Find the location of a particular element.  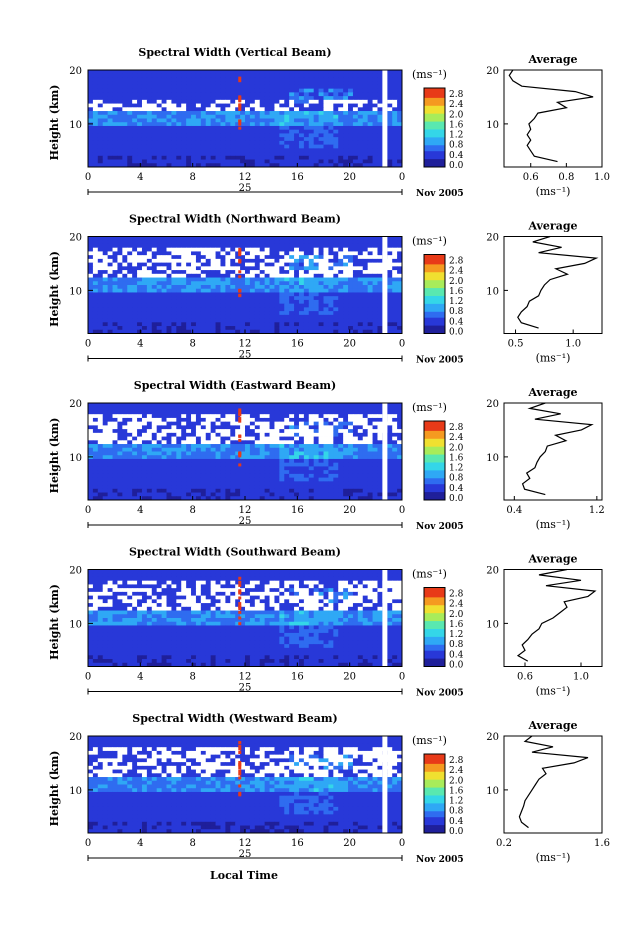

panel-title: Spectral Width (Northward Beam) is located at coordinates (235, 219).